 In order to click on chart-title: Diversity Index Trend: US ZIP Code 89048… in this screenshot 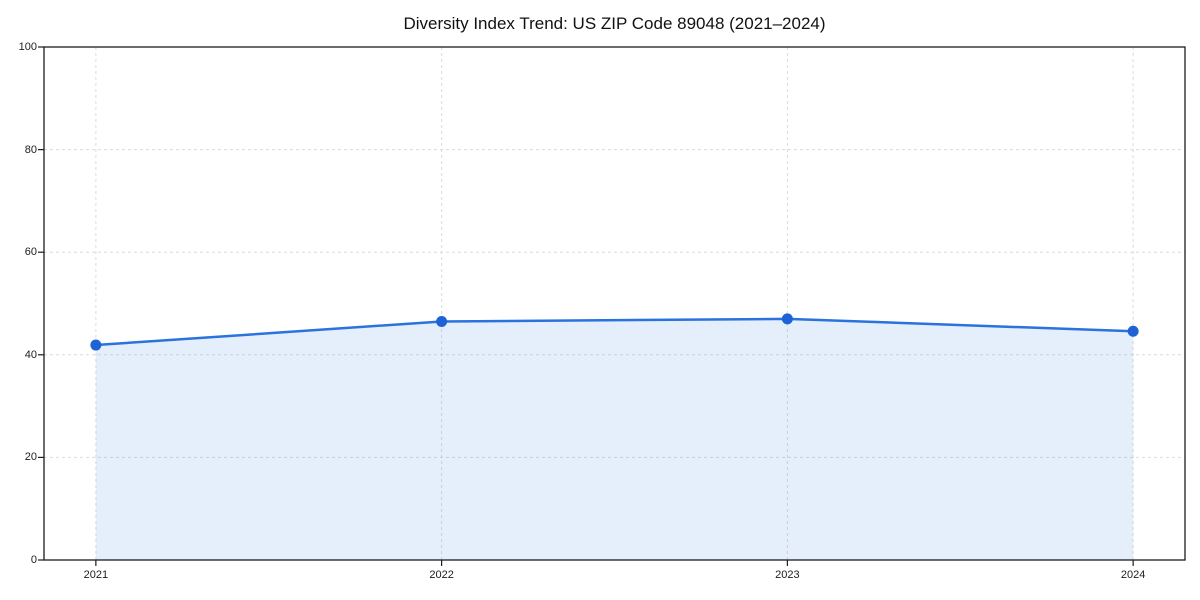, I will do `click(614, 23)`.